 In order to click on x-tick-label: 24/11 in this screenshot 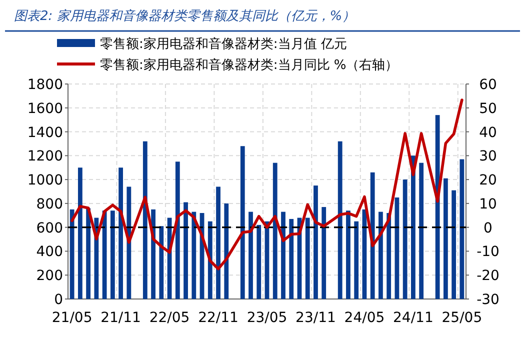, I will do `click(413, 318)`.